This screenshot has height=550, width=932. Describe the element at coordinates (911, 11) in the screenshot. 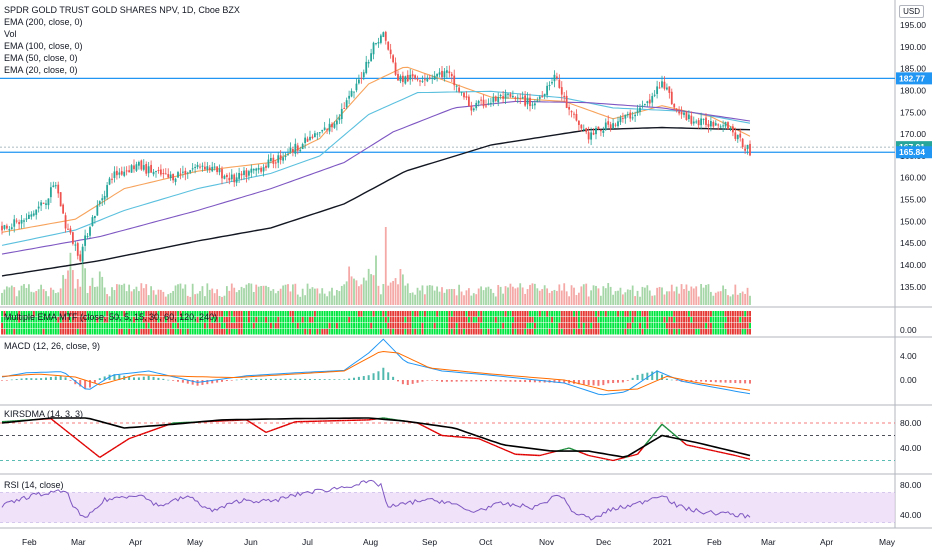

I see `currency-button: USD` at that location.